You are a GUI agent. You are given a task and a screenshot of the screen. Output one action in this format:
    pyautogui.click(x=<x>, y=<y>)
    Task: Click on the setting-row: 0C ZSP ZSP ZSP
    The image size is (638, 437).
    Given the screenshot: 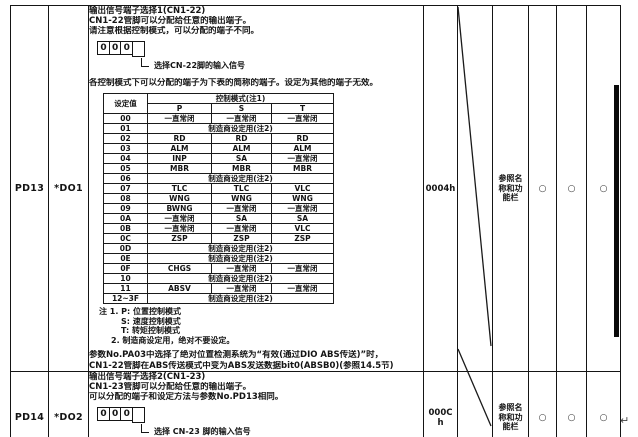 What is the action you would take?
    pyautogui.click(x=218, y=238)
    